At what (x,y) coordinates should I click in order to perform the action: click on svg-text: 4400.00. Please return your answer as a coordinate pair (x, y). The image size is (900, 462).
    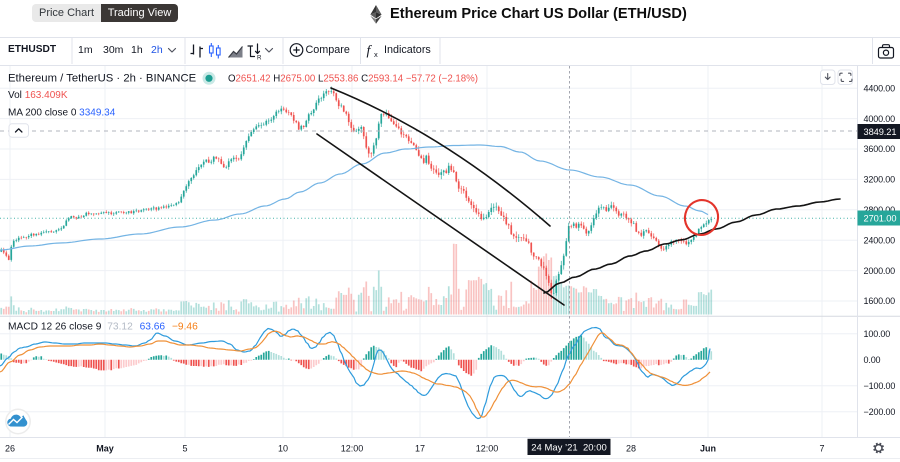
    Looking at the image, I should click on (880, 88).